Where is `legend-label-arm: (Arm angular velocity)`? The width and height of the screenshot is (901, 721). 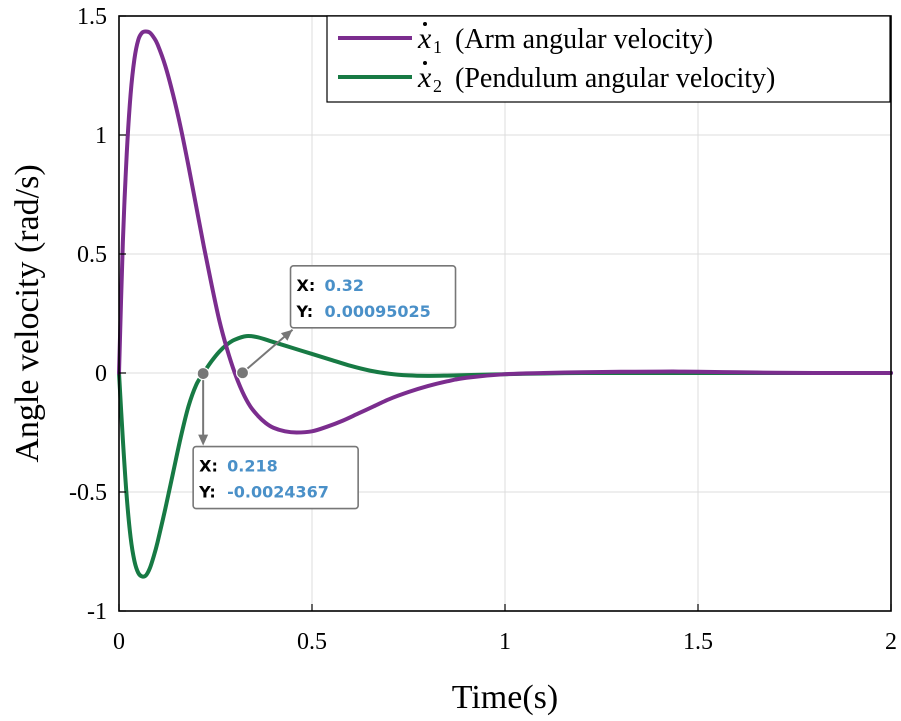 legend-label-arm: (Arm angular velocity) is located at coordinates (584, 39).